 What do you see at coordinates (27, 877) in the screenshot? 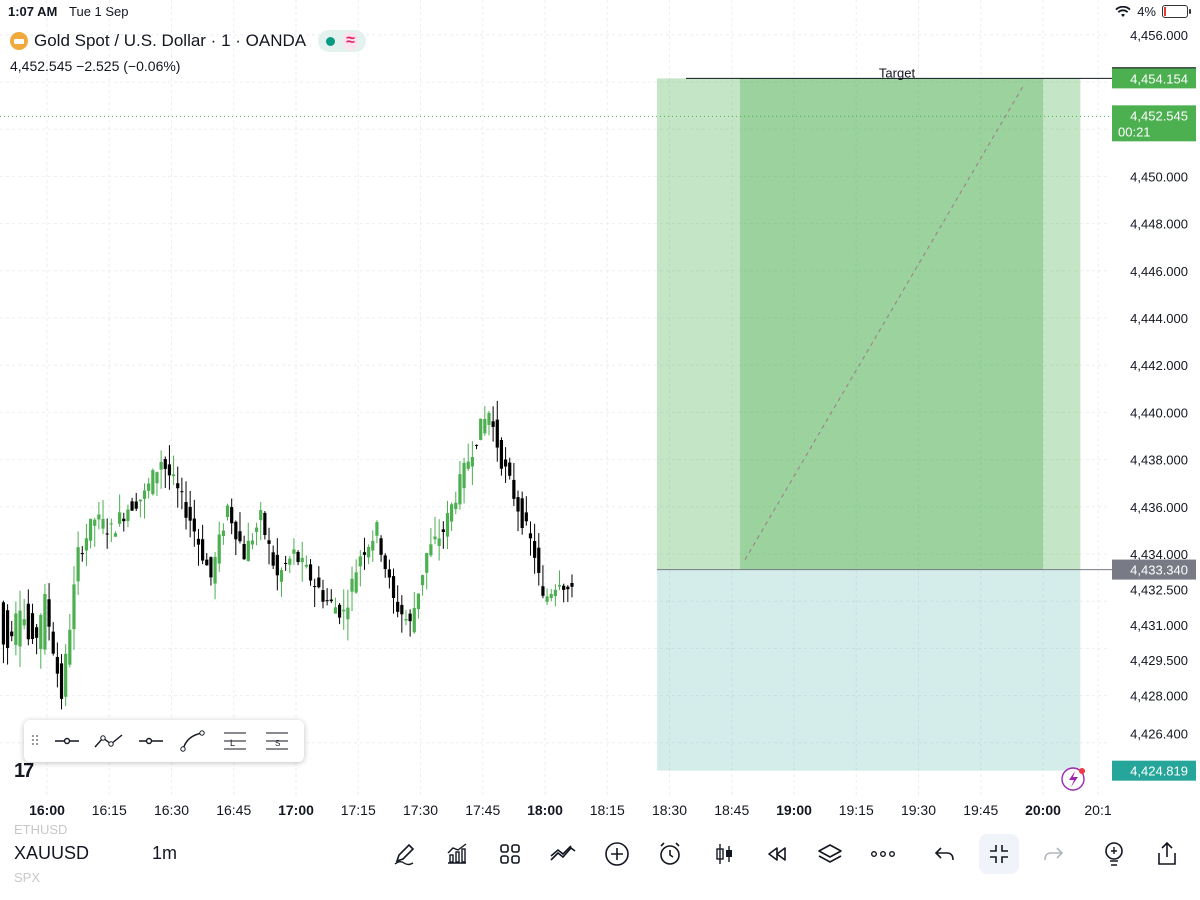
I see `next-symbol: SPX` at bounding box center [27, 877].